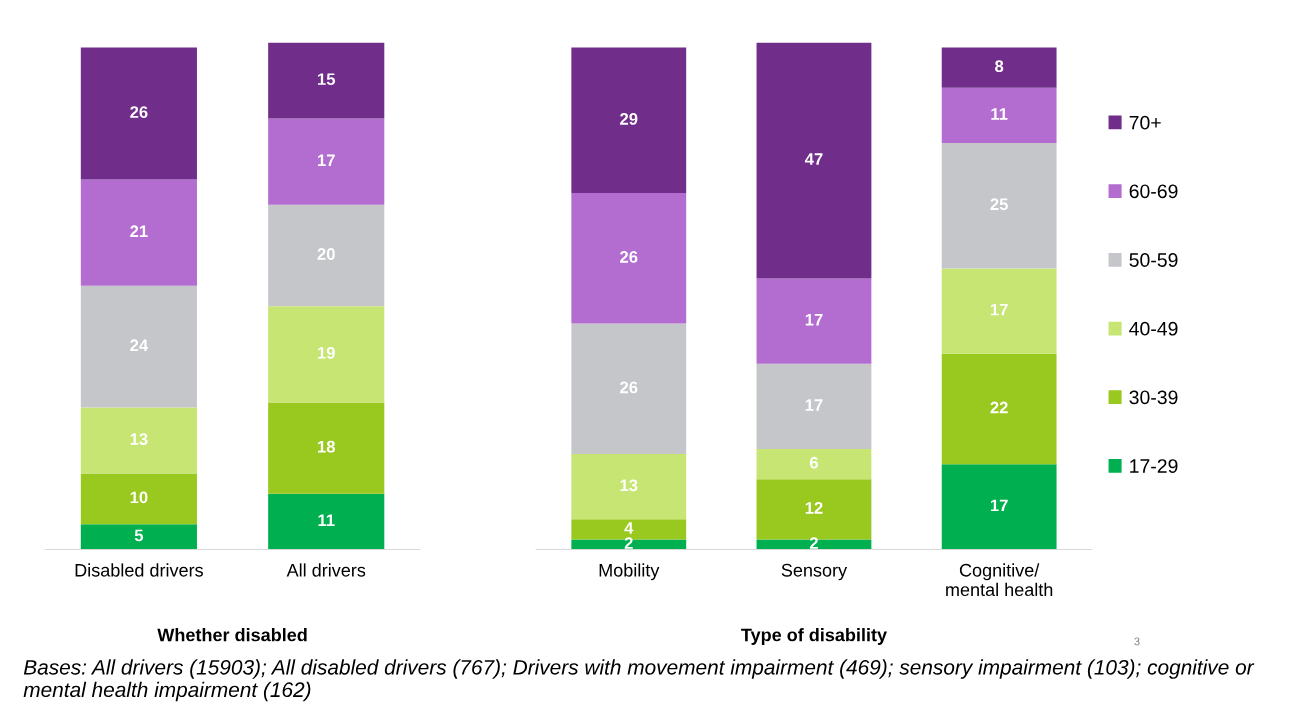 This screenshot has height=709, width=1292. I want to click on data-label: 15, so click(327, 79).